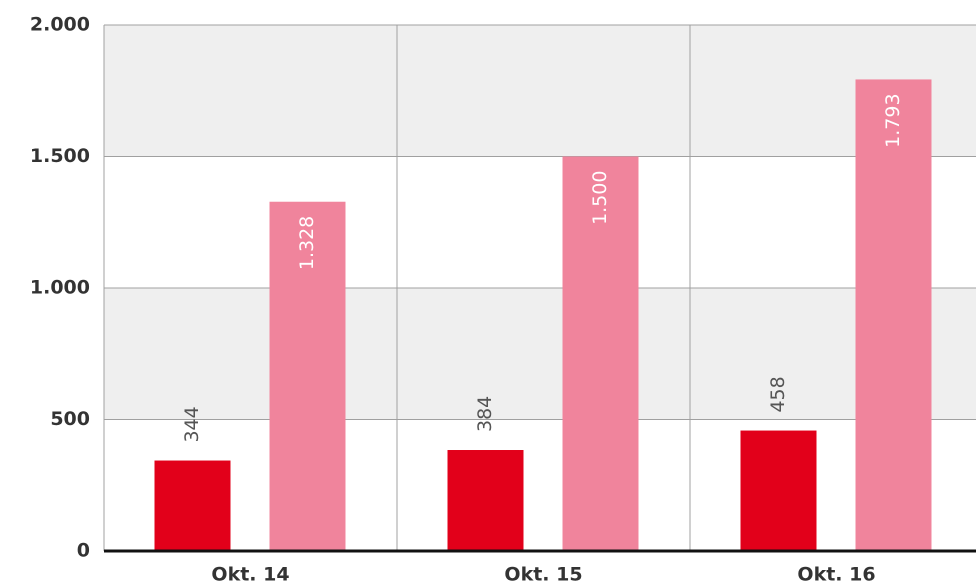 The image size is (976, 585). What do you see at coordinates (250, 574) in the screenshot?
I see `x-tick-label: Okt. 14` at bounding box center [250, 574].